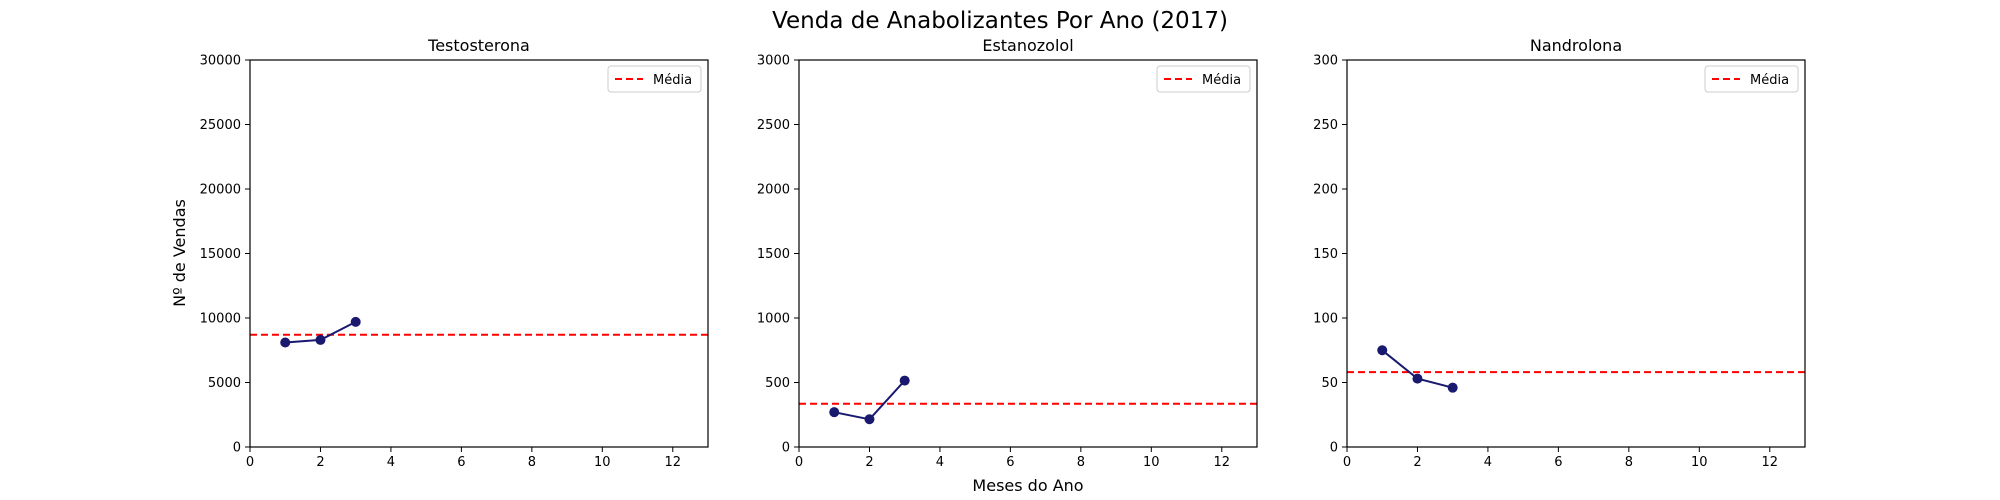  I want to click on y-tick-label: 1500, so click(773, 254).